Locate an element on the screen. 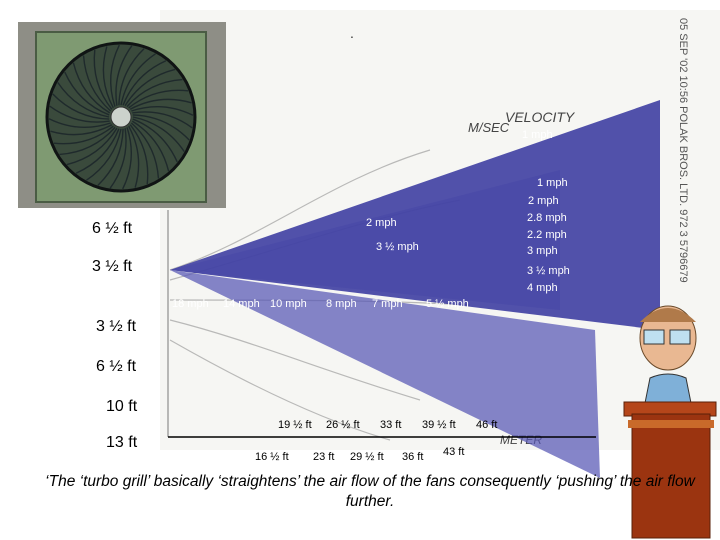  header-mark: . is located at coordinates (352, 33).